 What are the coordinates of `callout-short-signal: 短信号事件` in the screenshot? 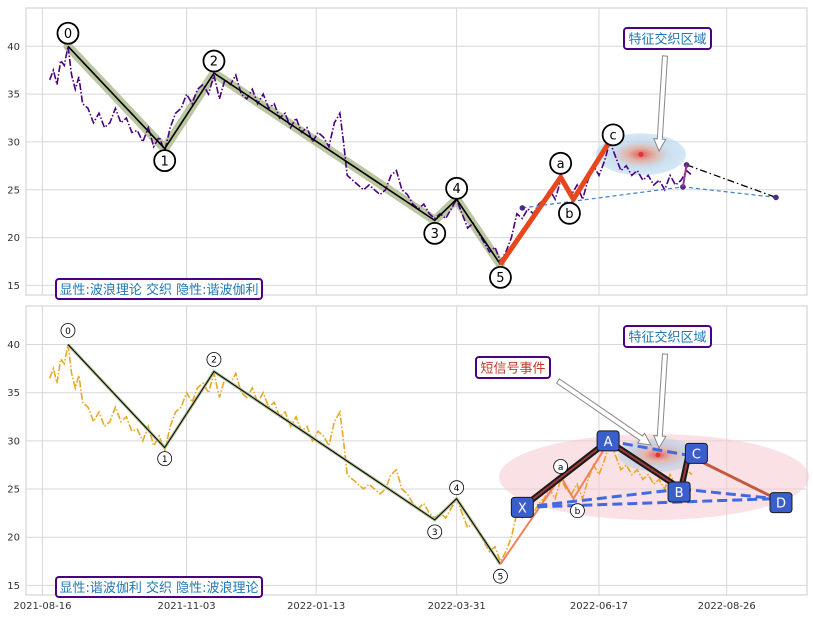 It's located at (512, 369).